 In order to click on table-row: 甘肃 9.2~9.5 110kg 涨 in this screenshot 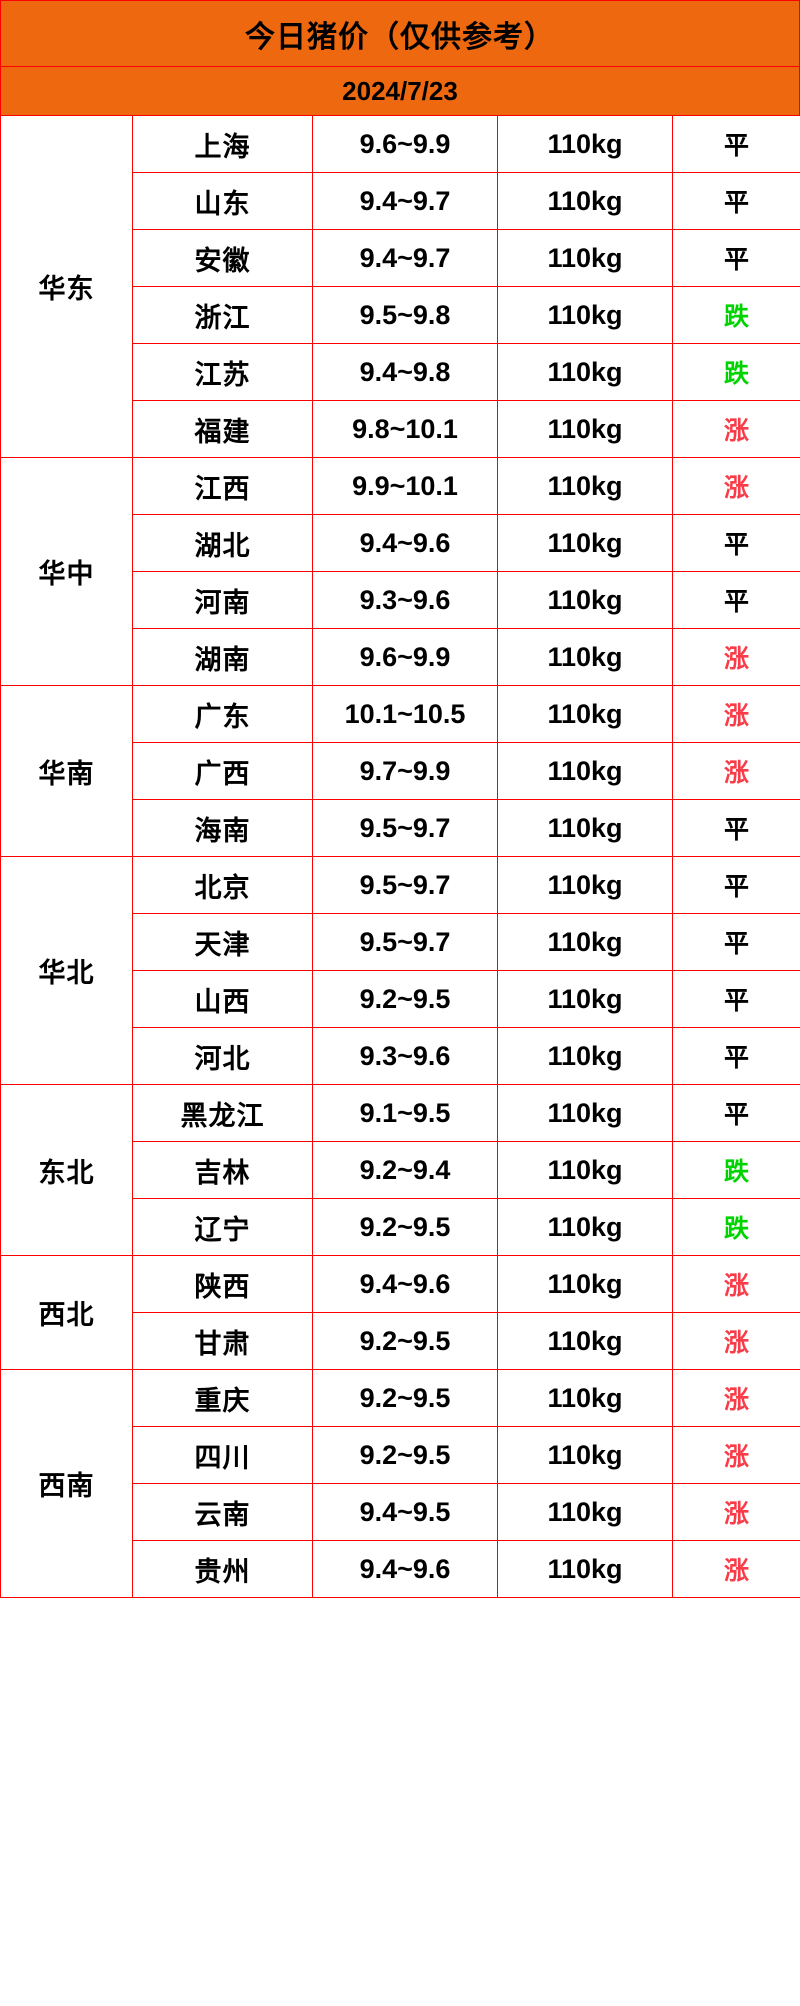, I will do `click(400, 1341)`.